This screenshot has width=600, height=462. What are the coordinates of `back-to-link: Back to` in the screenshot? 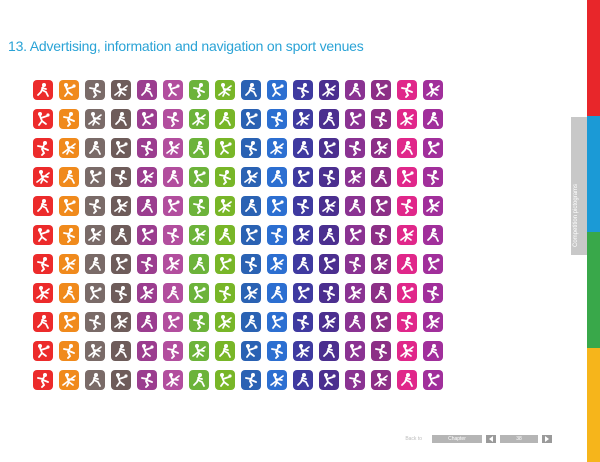 It's located at (413, 439).